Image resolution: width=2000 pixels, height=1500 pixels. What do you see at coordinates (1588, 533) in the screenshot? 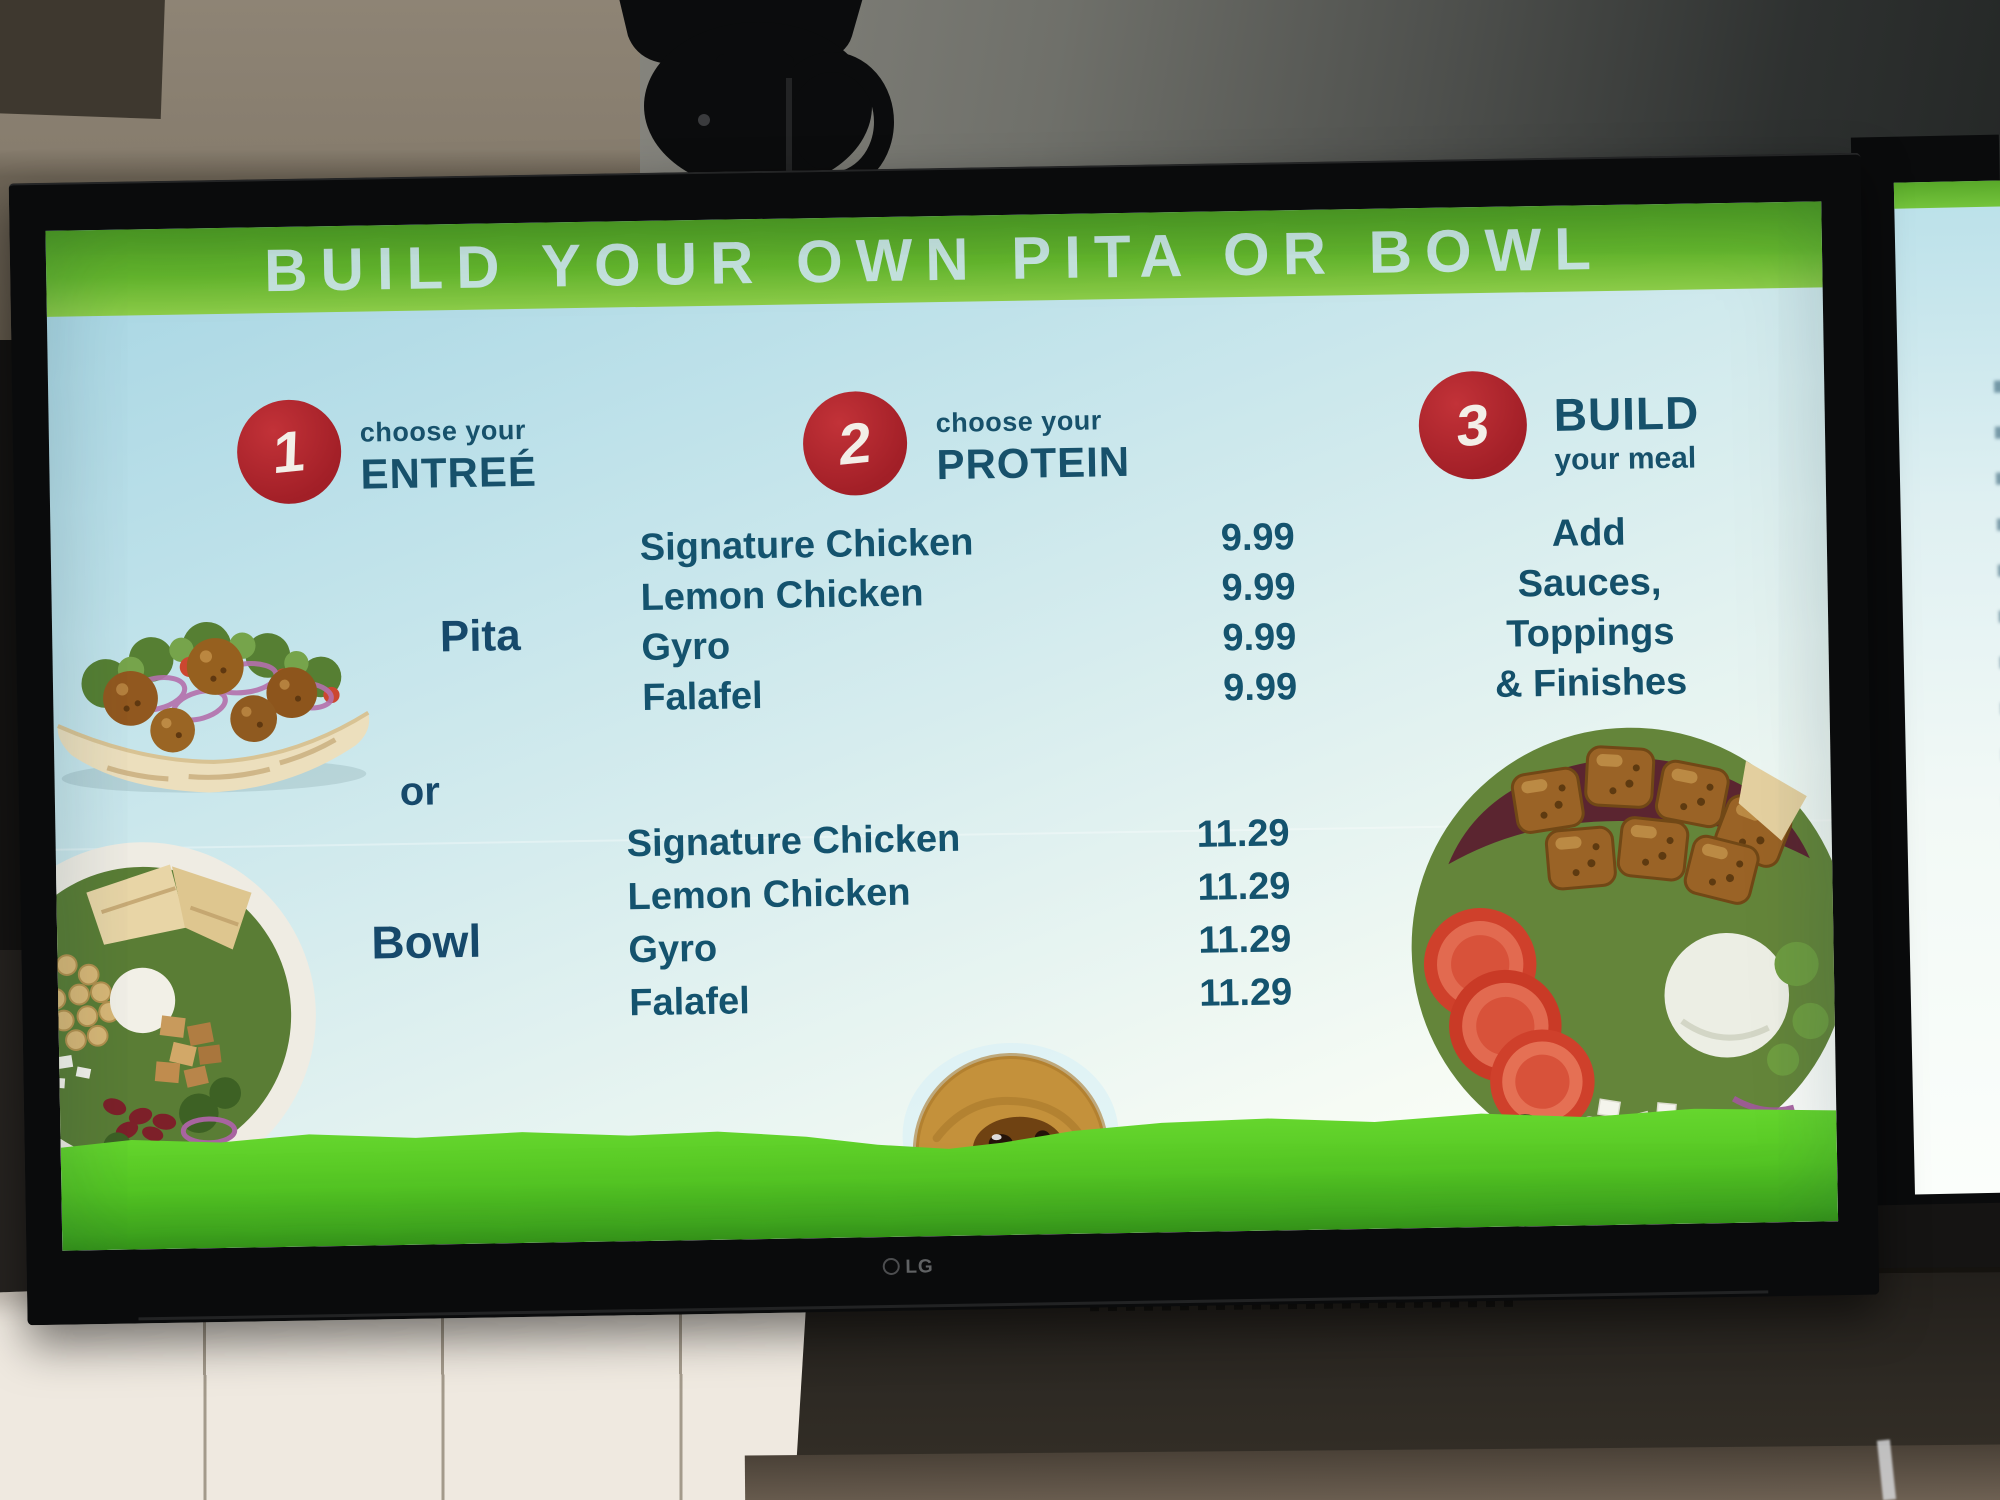
I see `build-note-line: Add` at bounding box center [1588, 533].